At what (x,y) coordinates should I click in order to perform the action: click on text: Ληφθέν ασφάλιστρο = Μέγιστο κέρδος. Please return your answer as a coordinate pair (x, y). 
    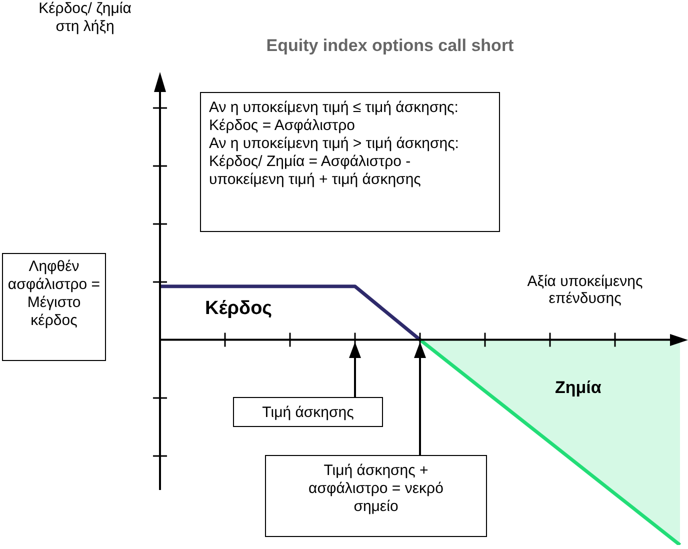
    Looking at the image, I should click on (54, 307).